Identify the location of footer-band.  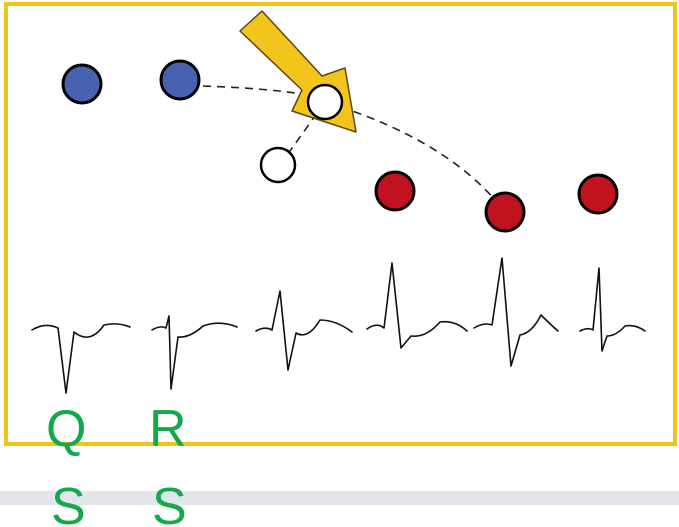
(339, 498).